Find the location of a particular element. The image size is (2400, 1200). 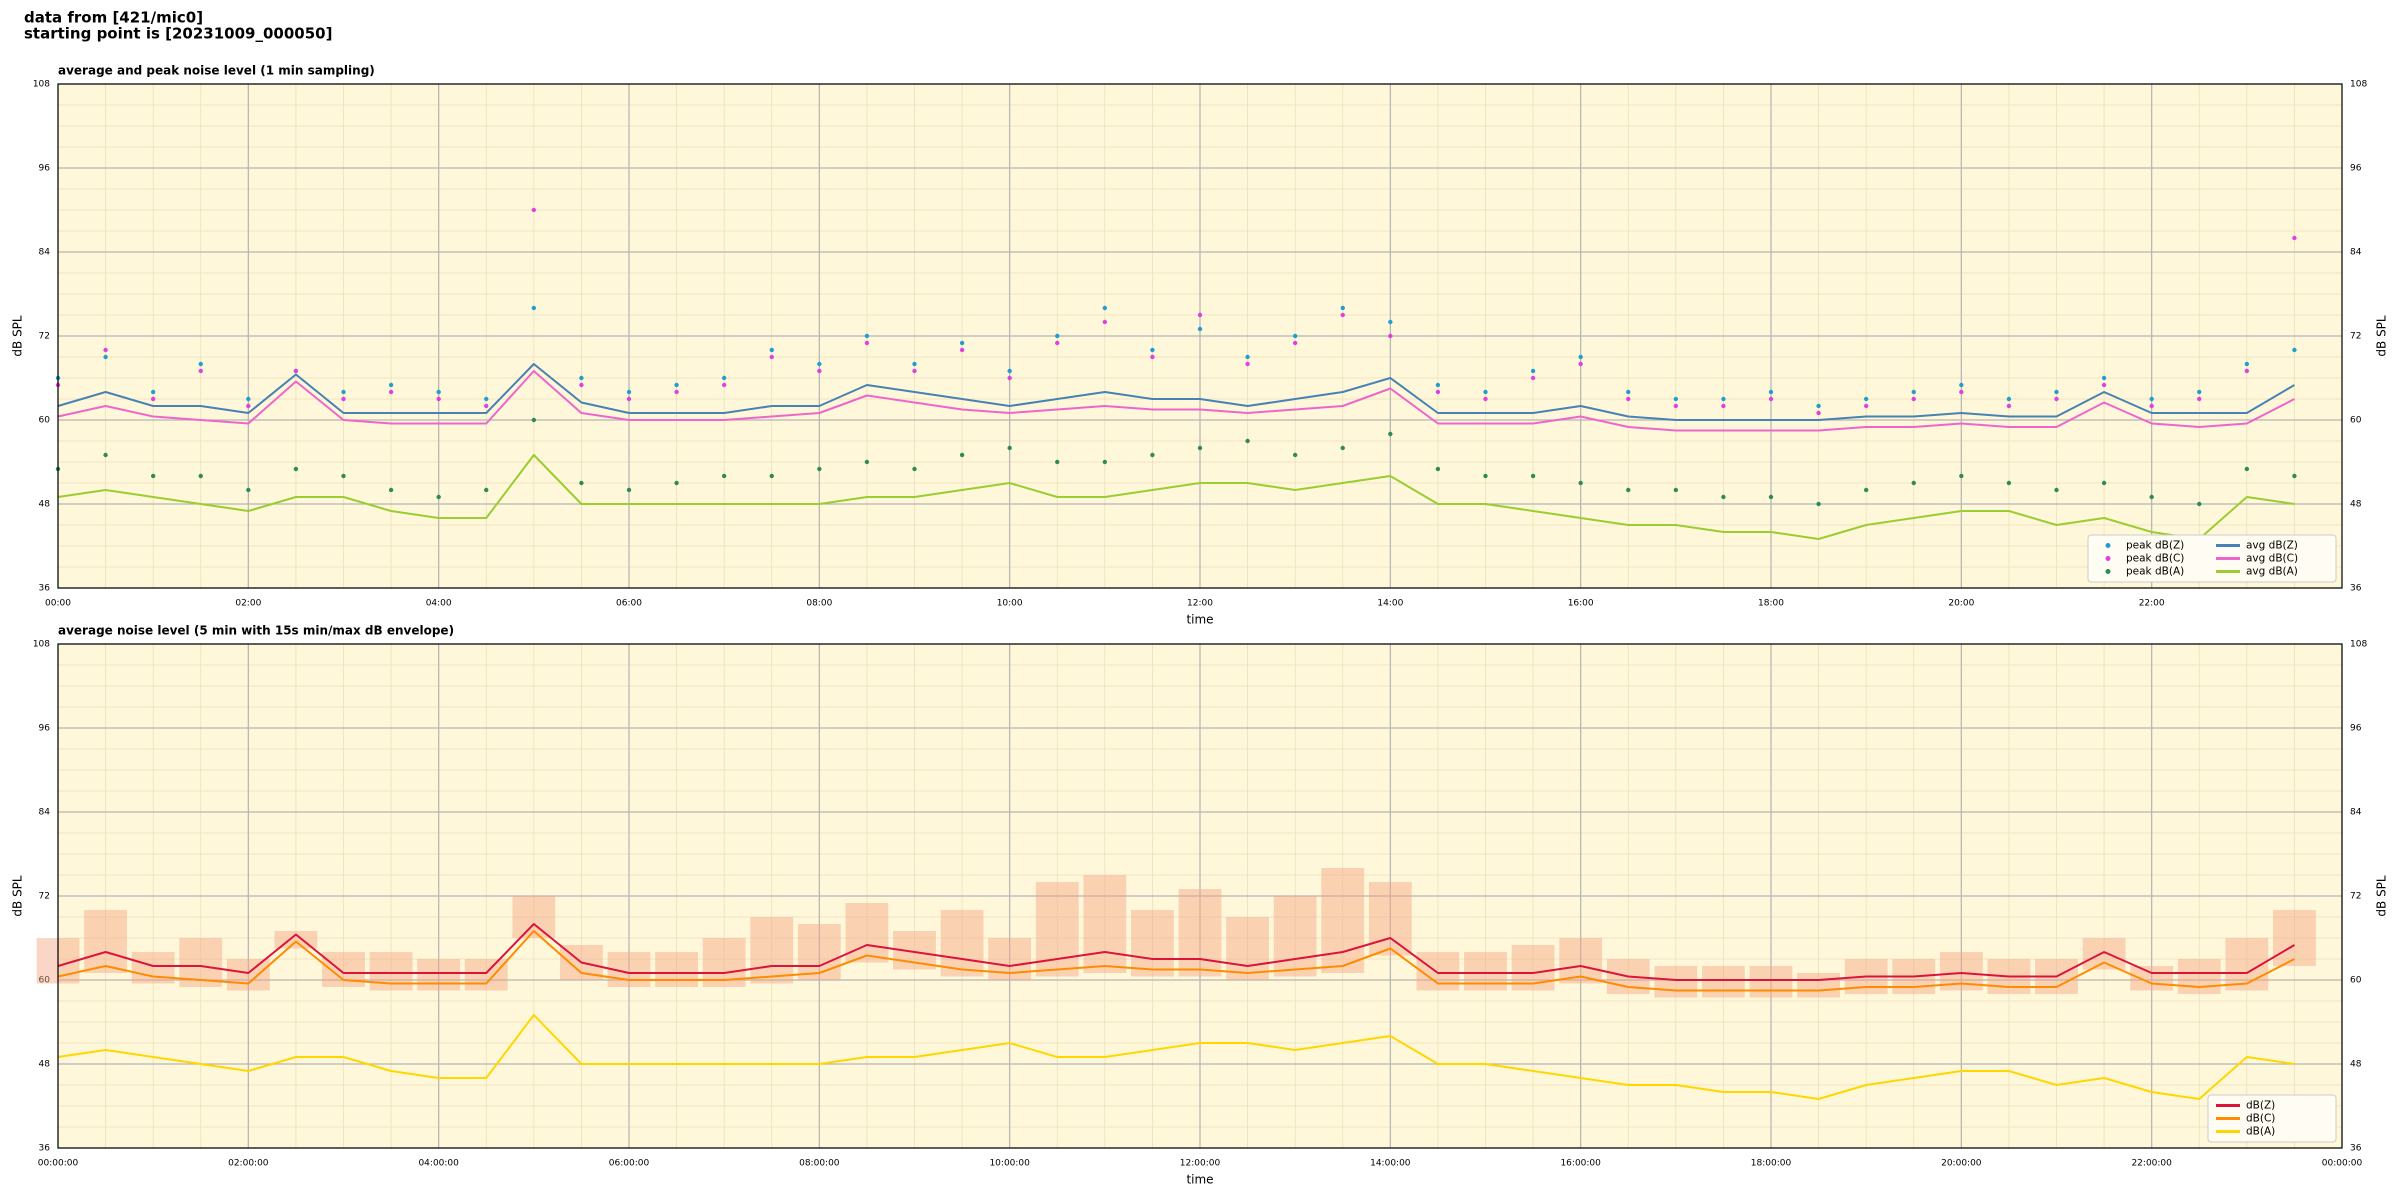

legend-label: avg dB(A) is located at coordinates (2272, 572).